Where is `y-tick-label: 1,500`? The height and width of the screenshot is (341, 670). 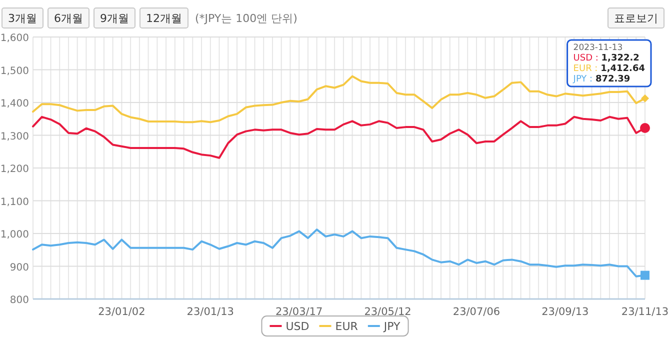
y-tick-label: 1,500 is located at coordinates (14, 71).